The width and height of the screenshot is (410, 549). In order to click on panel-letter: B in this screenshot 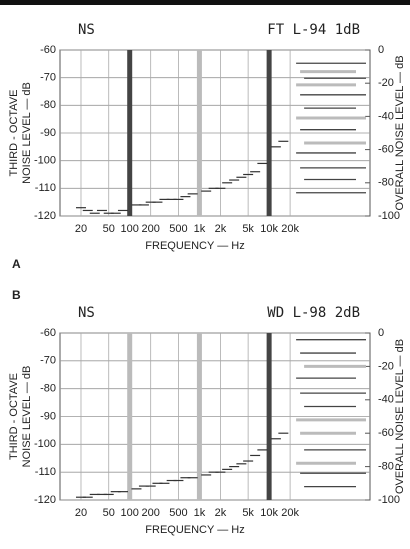, I will do `click(16, 295)`.